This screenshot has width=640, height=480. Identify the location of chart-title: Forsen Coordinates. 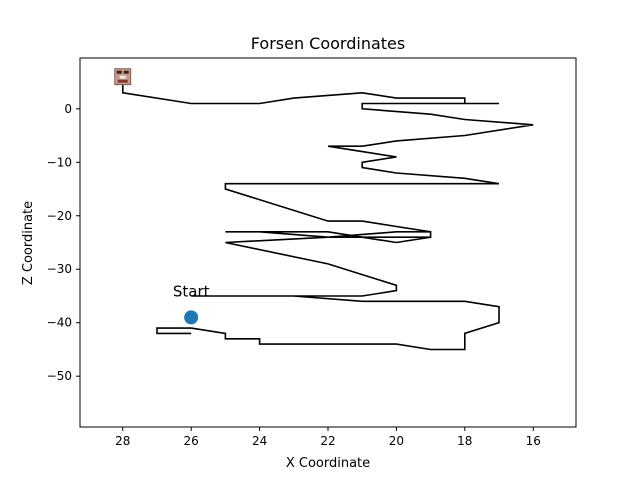
(328, 43).